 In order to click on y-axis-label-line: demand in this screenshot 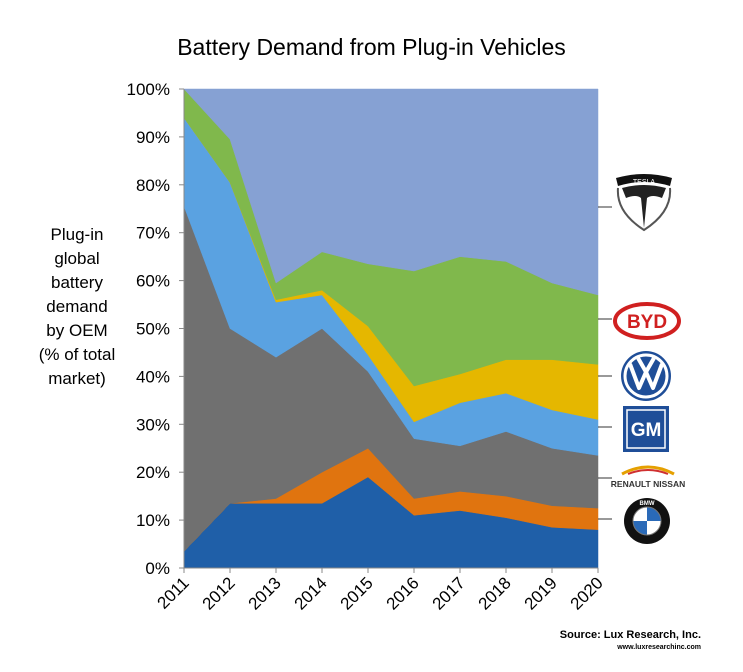, I will do `click(77, 306)`.